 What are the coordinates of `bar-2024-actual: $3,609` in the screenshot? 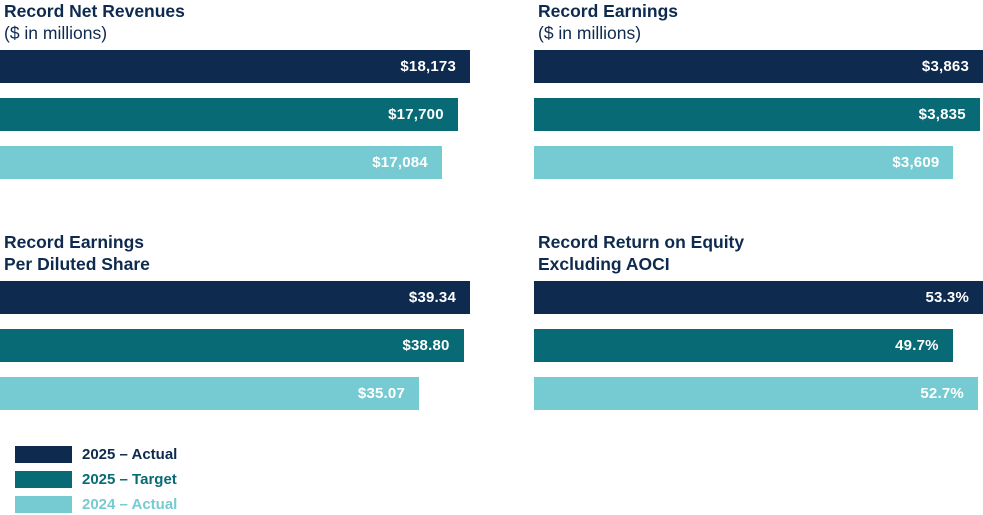 It's located at (744, 162).